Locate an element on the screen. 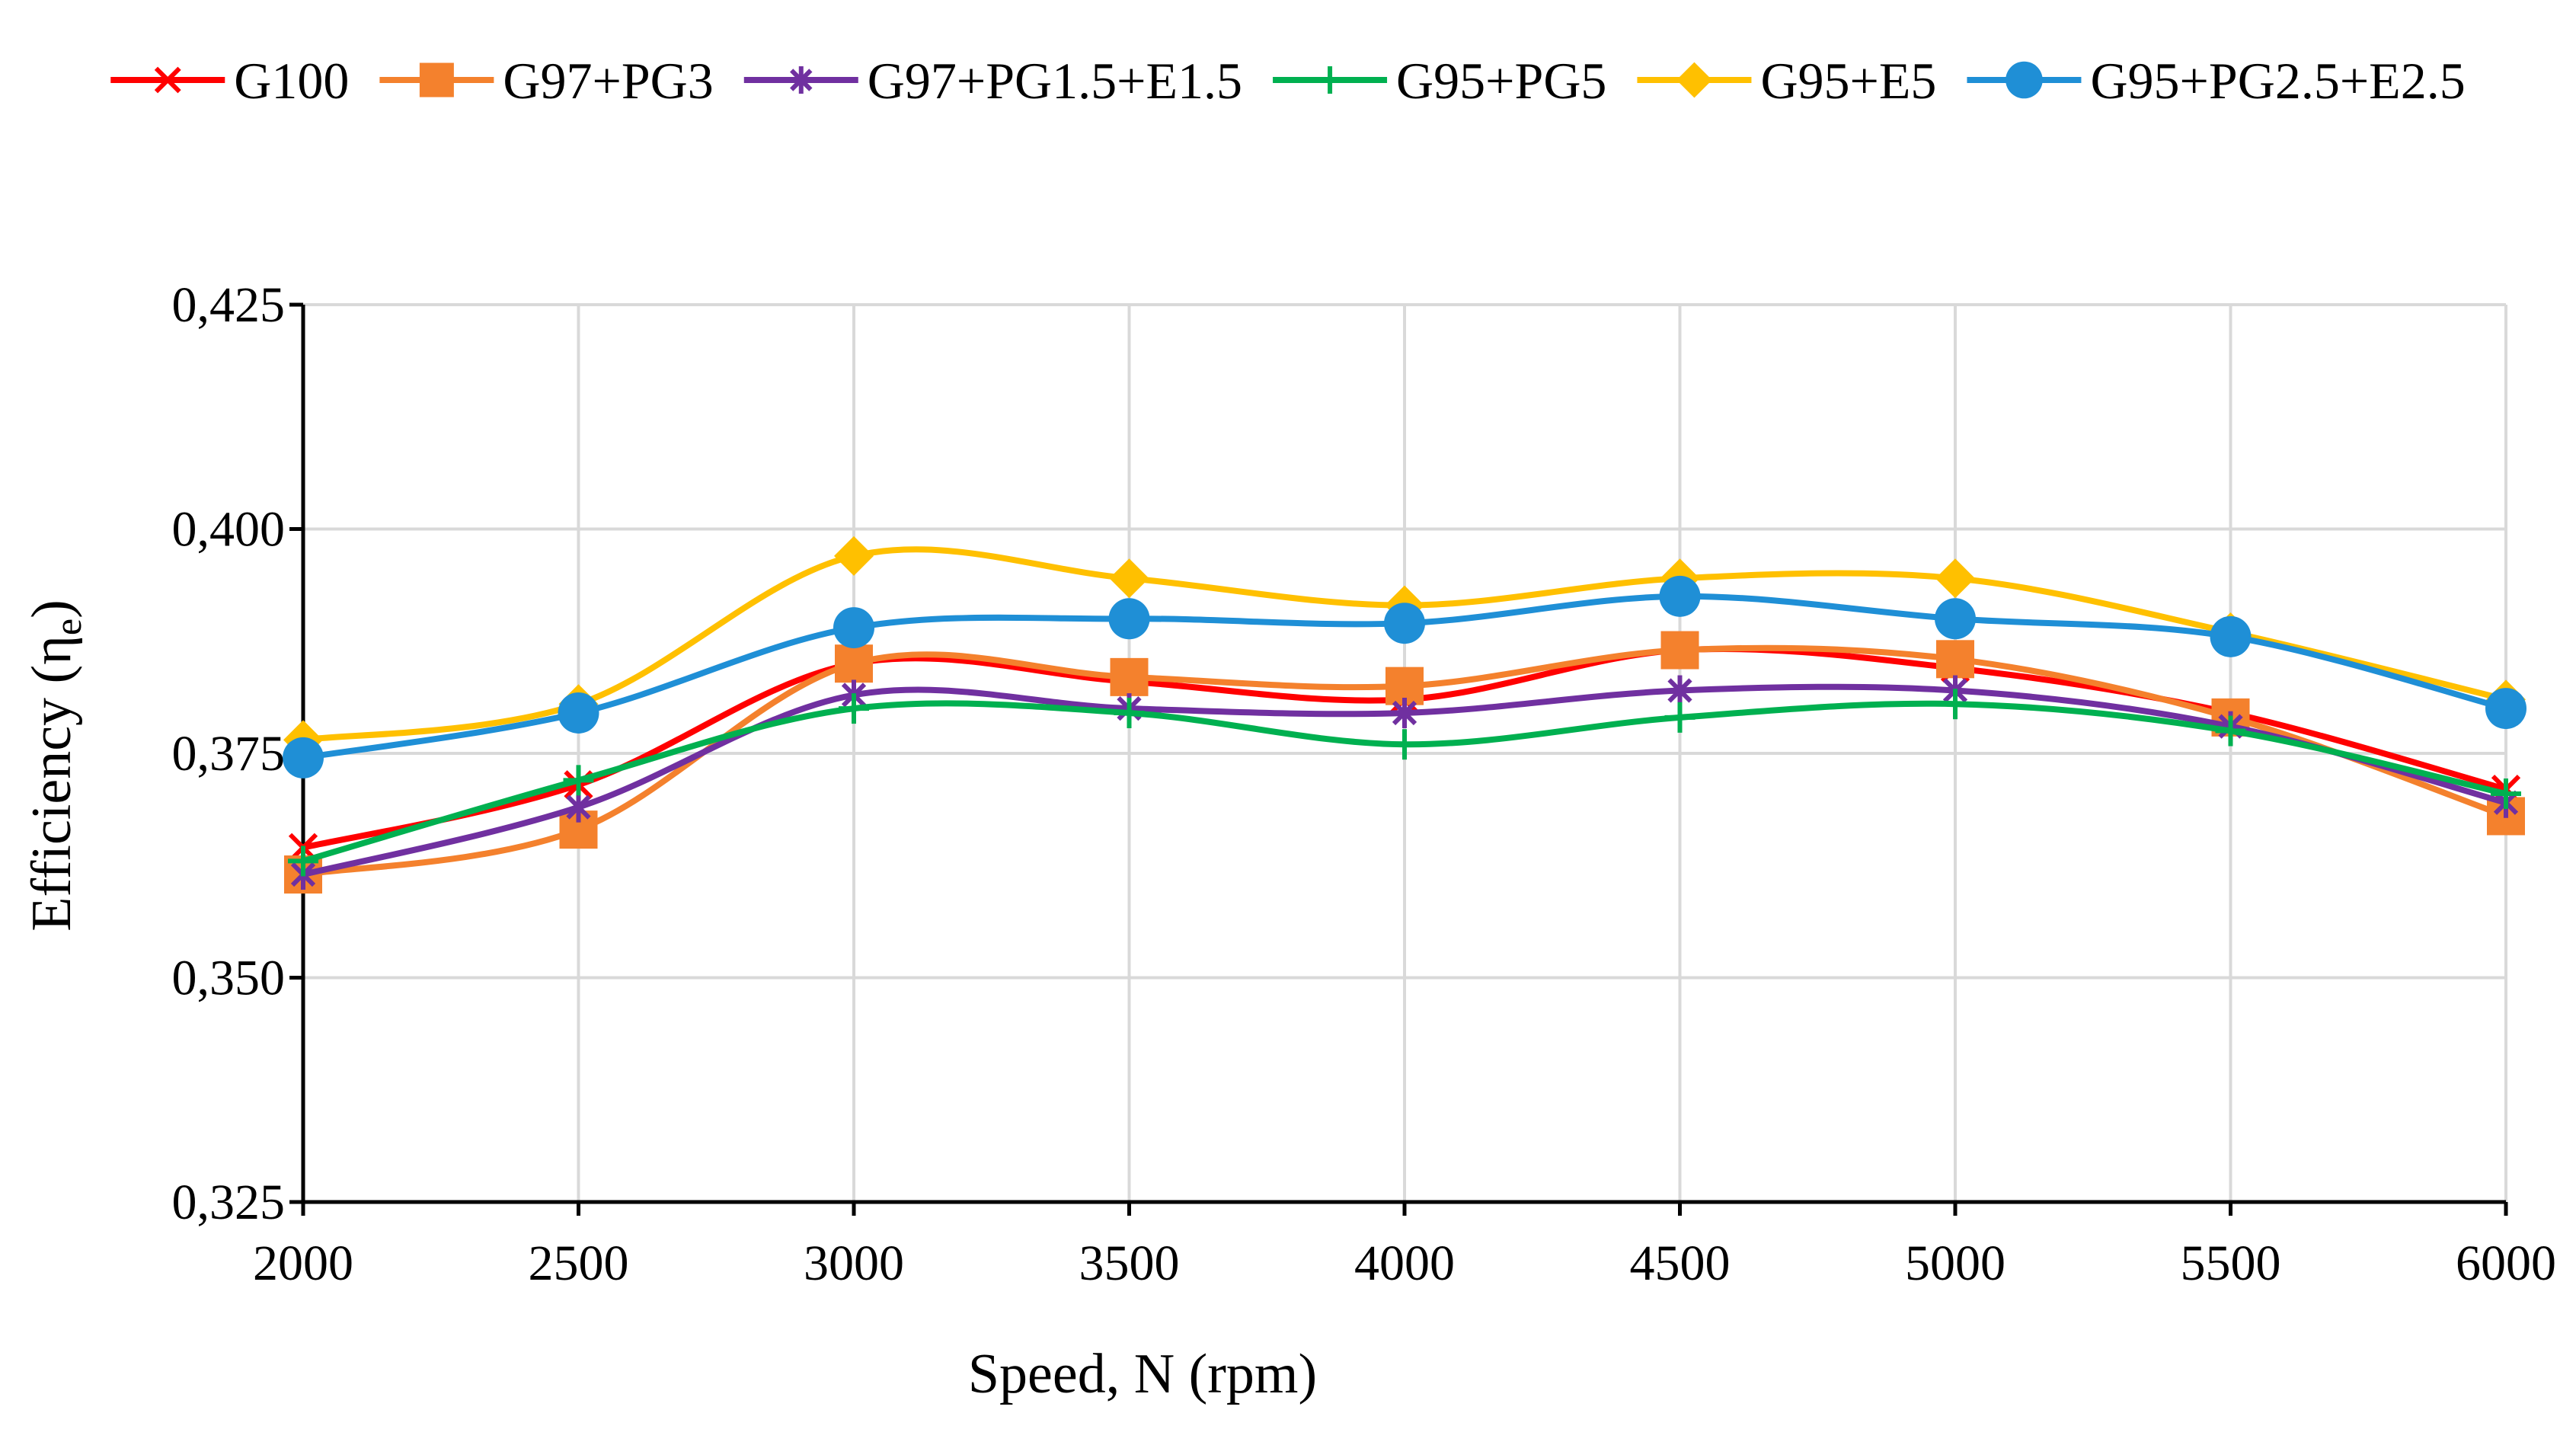 The image size is (2576, 1445). legend-item-1: G97+PG3 is located at coordinates (547, 81).